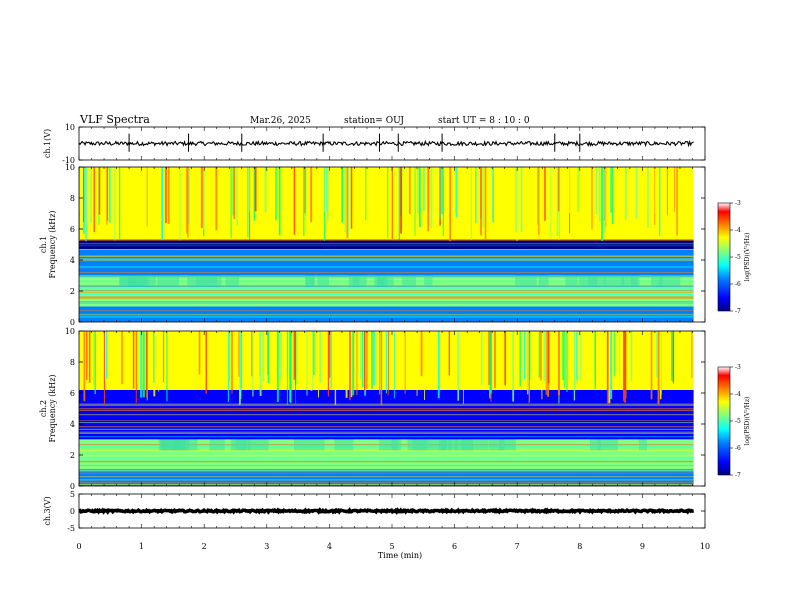 This screenshot has height=612, width=792. Describe the element at coordinates (579, 546) in the screenshot. I see `x-tick-label: 8` at that location.